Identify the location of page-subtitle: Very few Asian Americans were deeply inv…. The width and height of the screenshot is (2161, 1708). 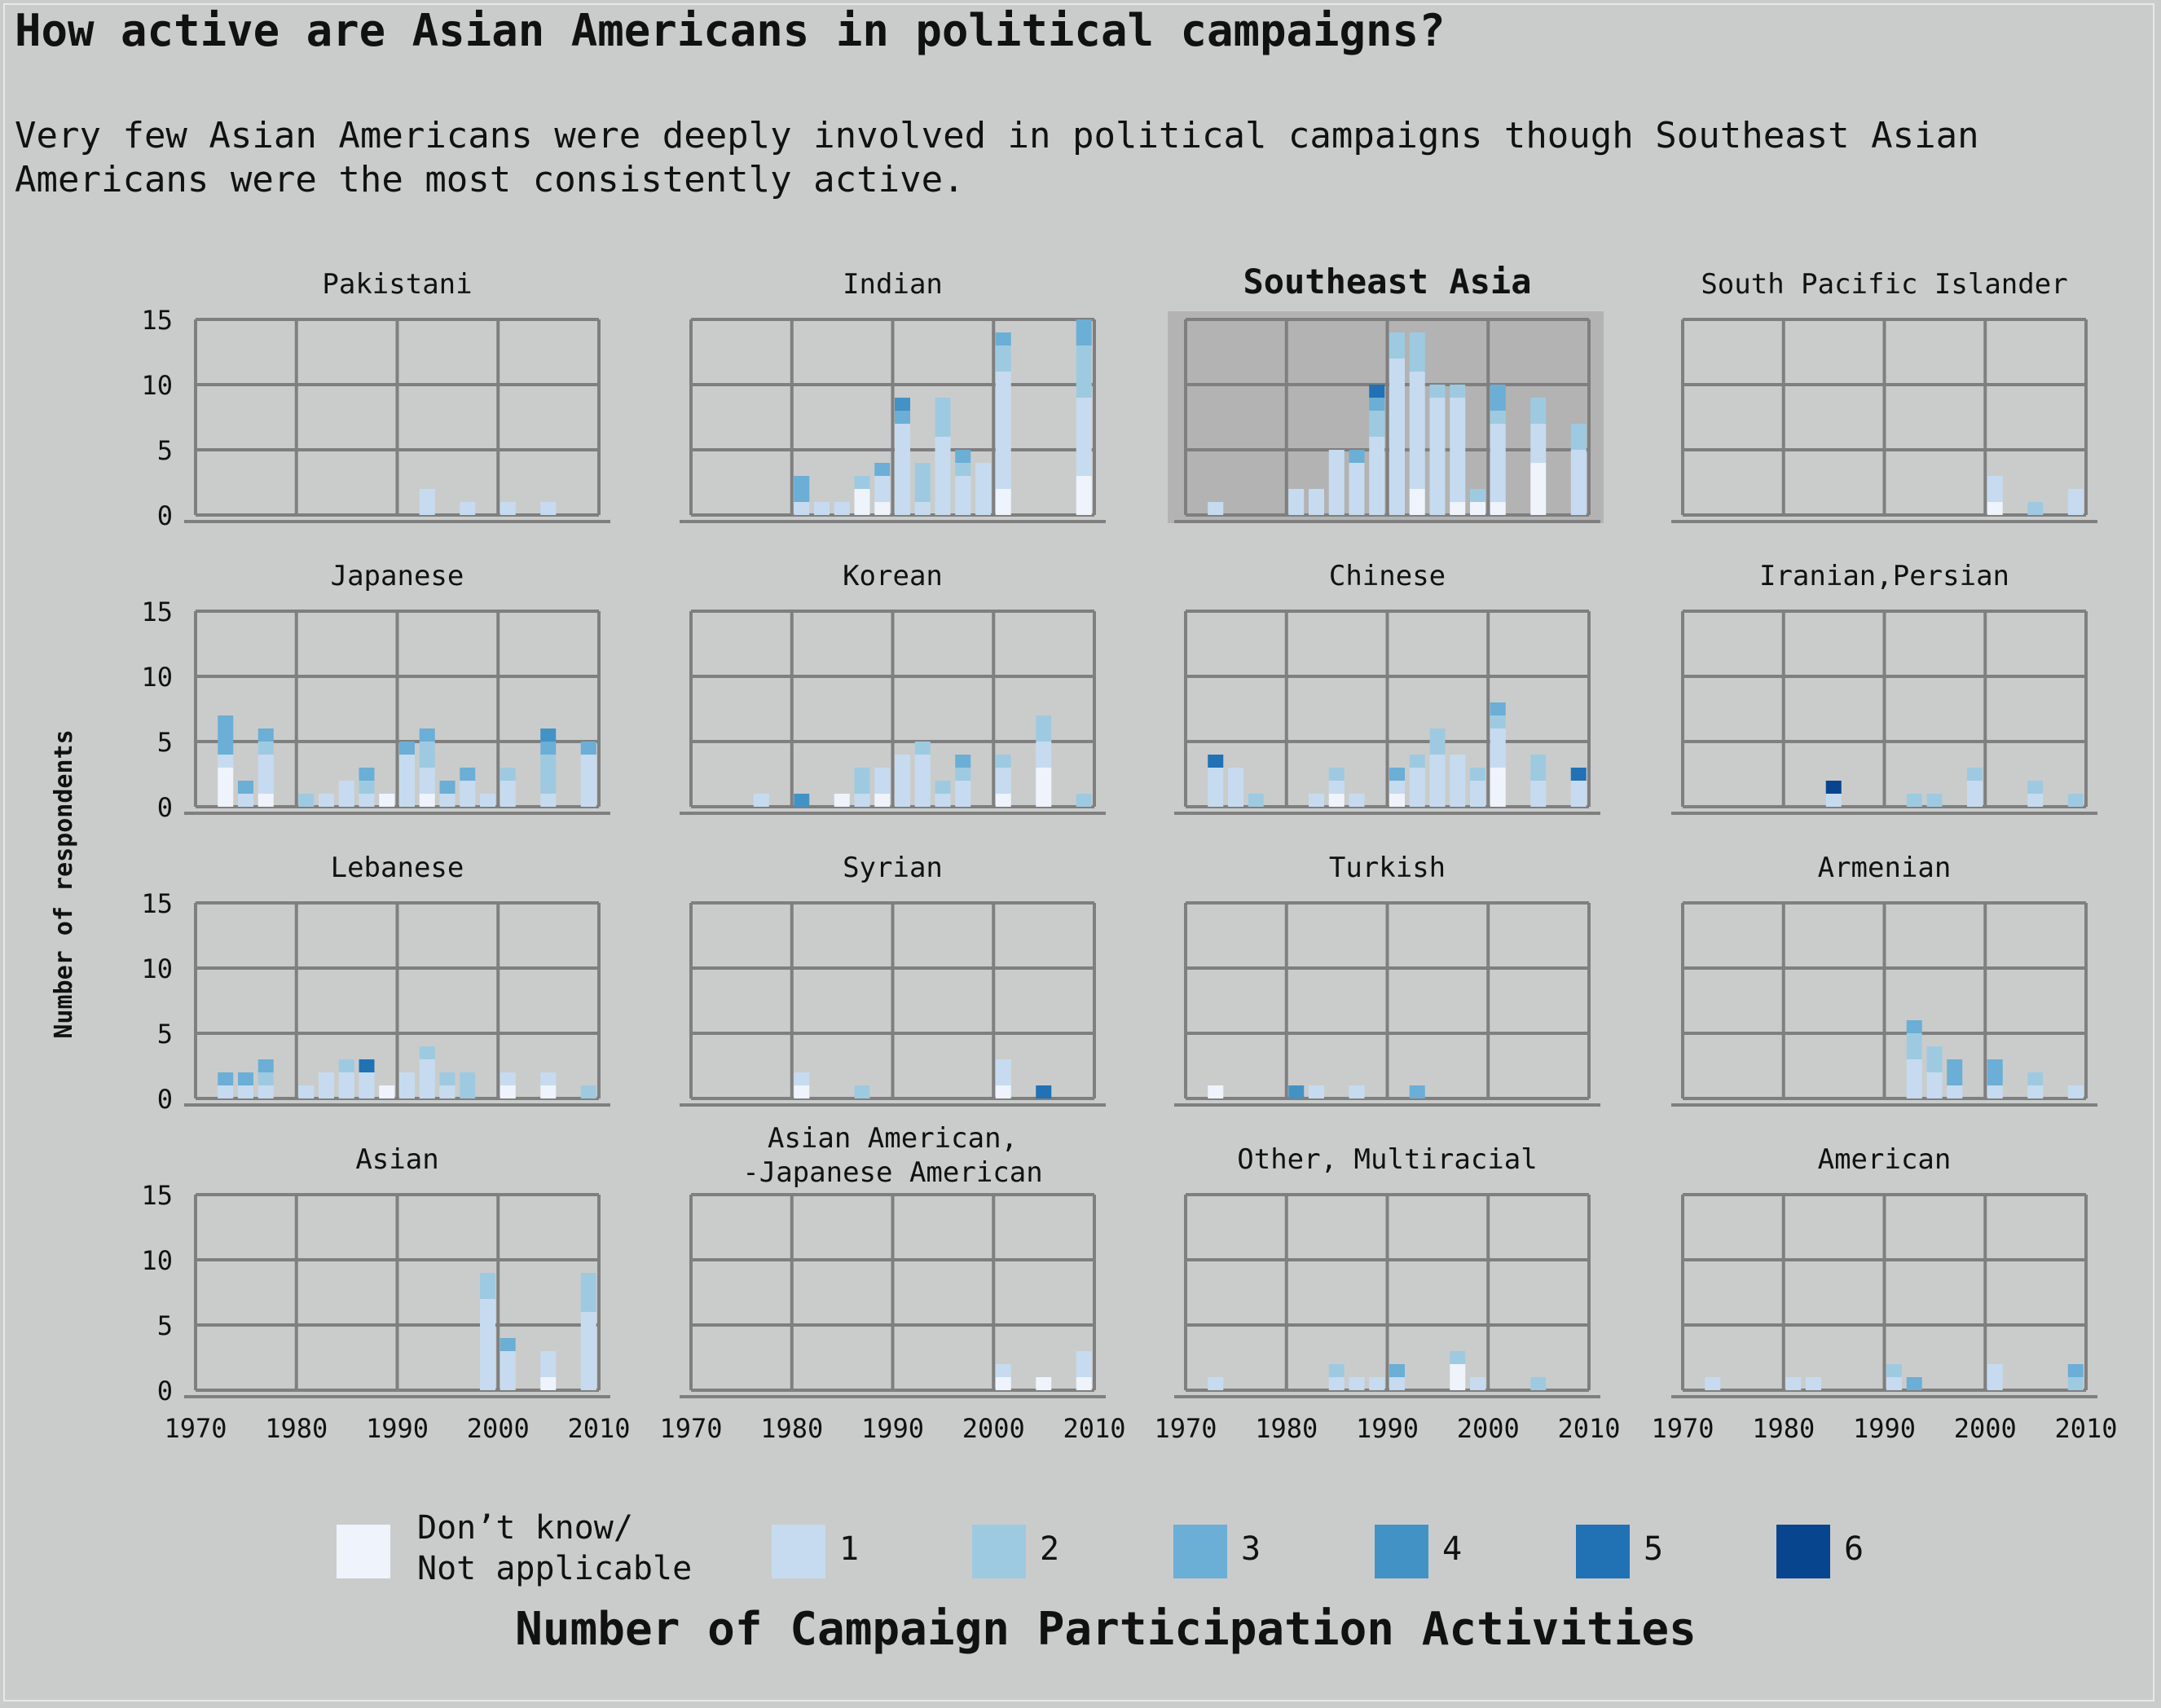
(997, 157).